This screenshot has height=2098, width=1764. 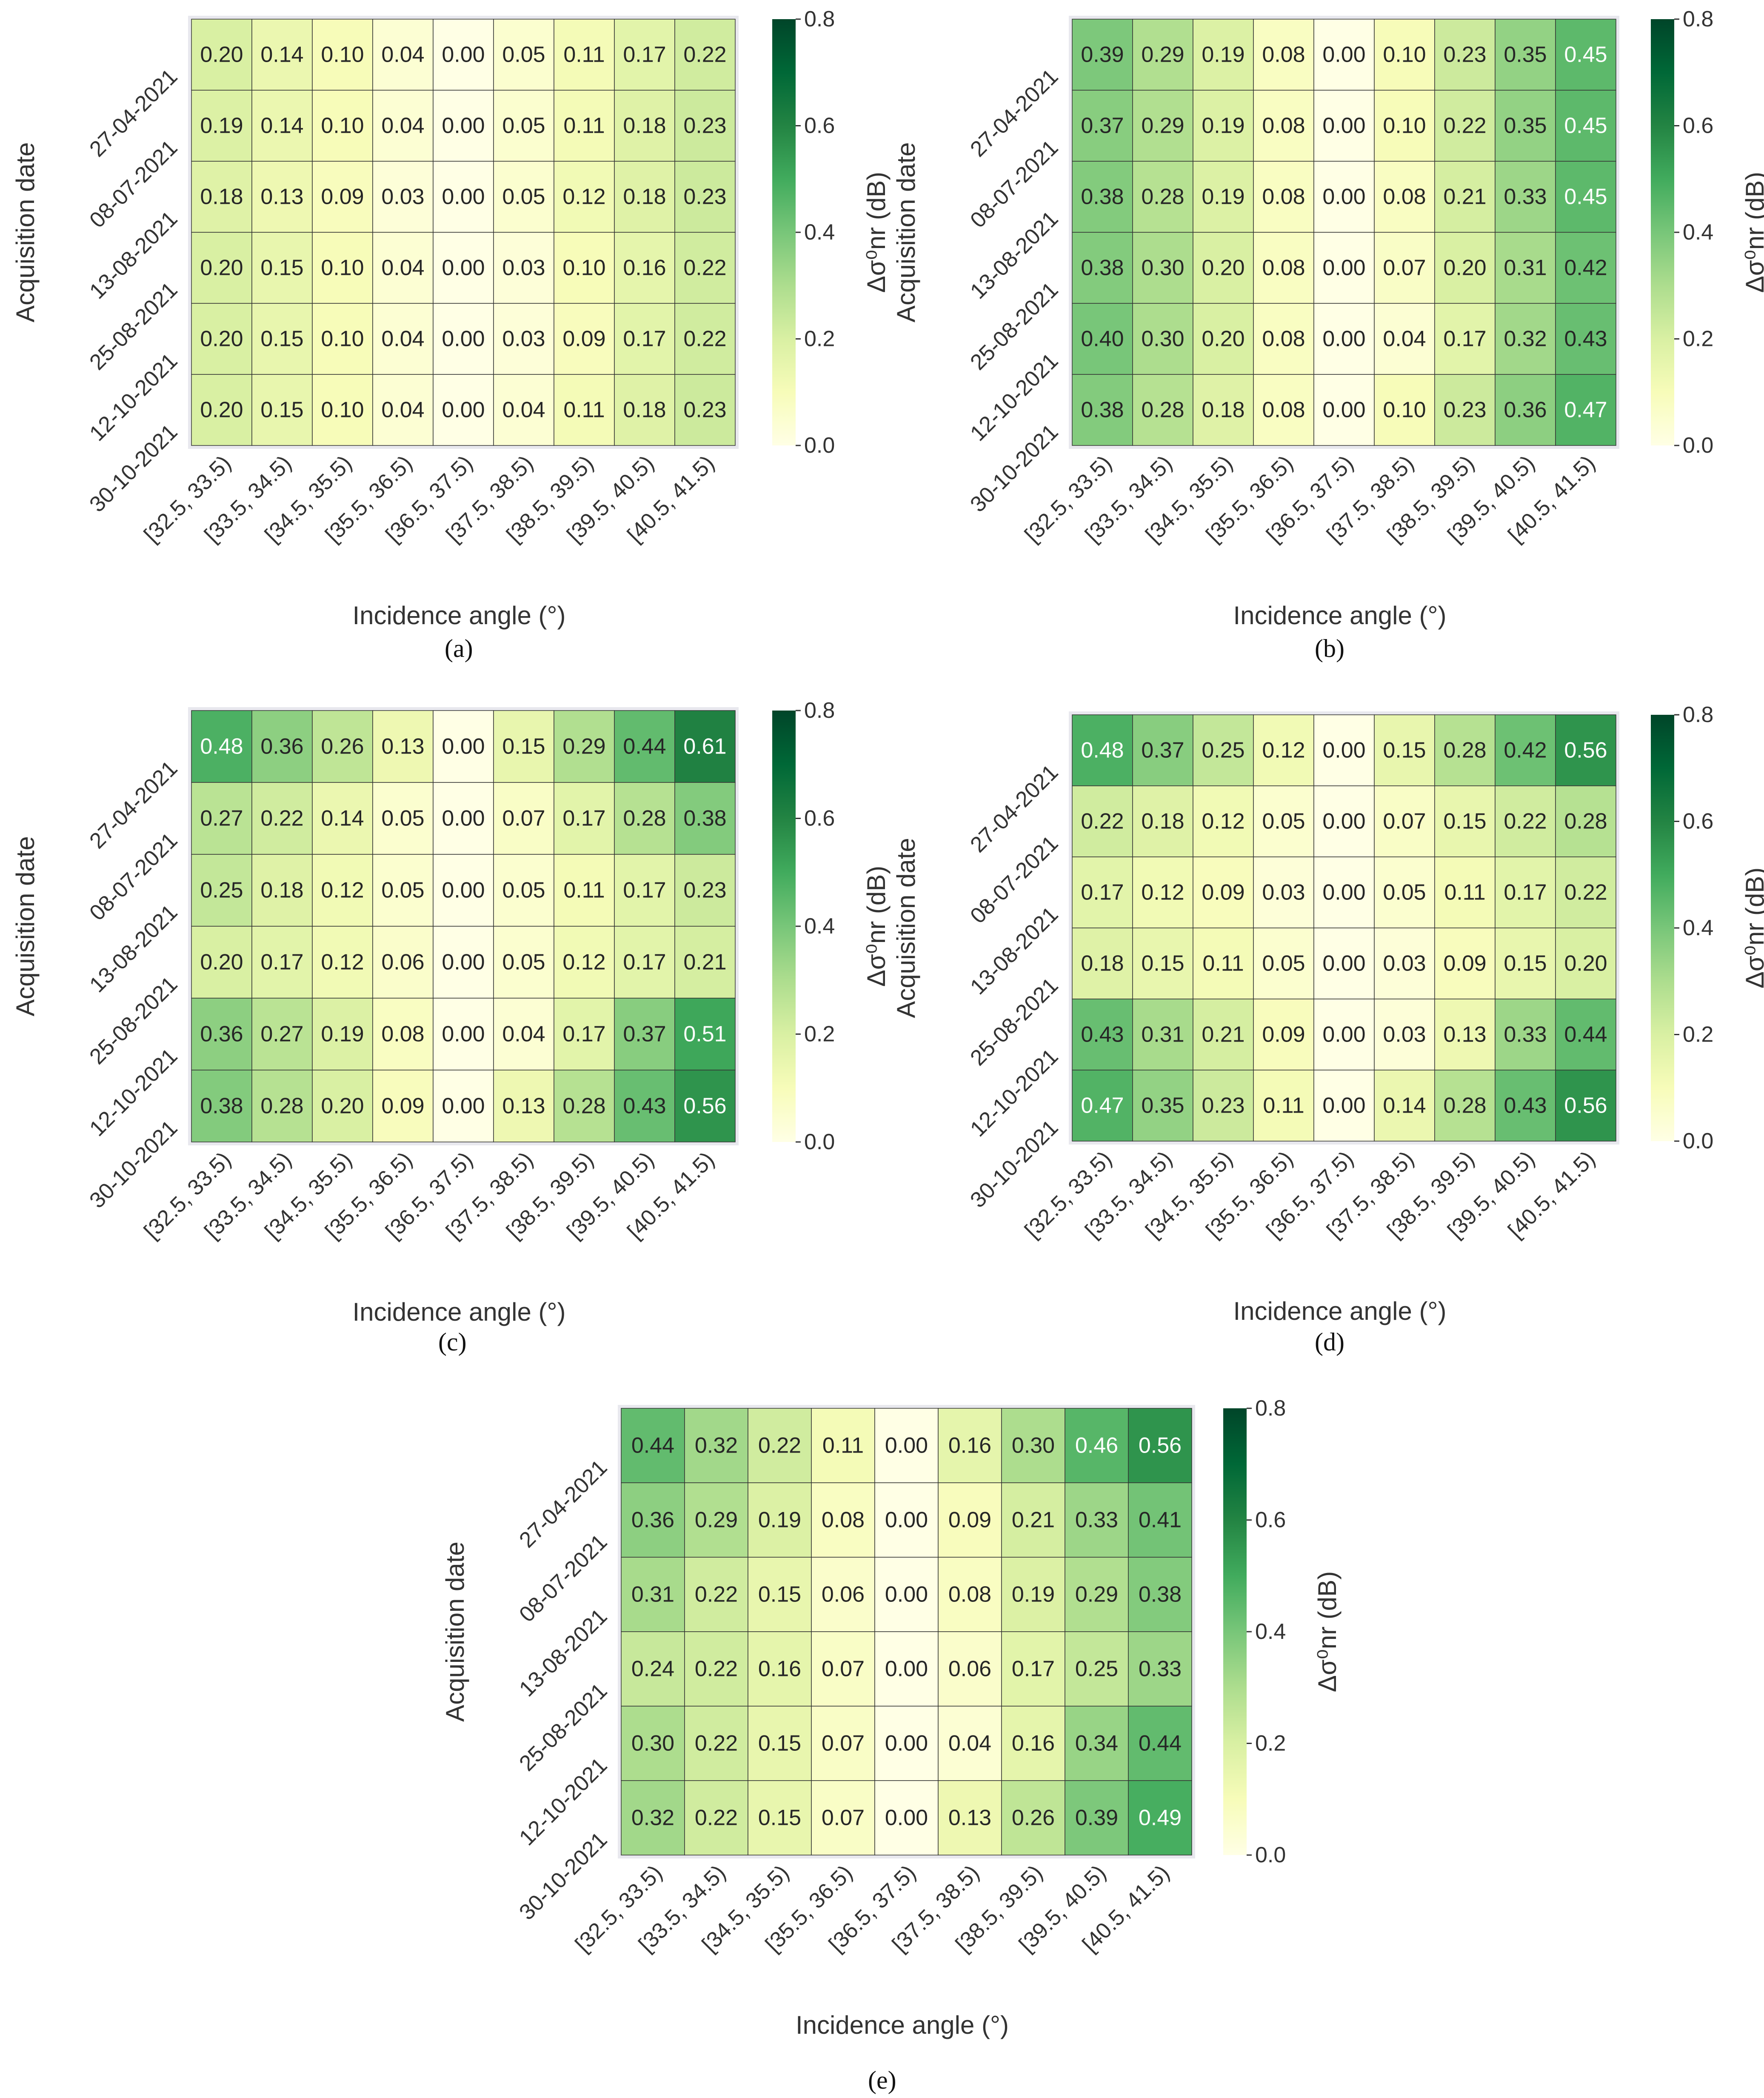 What do you see at coordinates (1464, 964) in the screenshot?
I see `cell-value-label: 0.09` at bounding box center [1464, 964].